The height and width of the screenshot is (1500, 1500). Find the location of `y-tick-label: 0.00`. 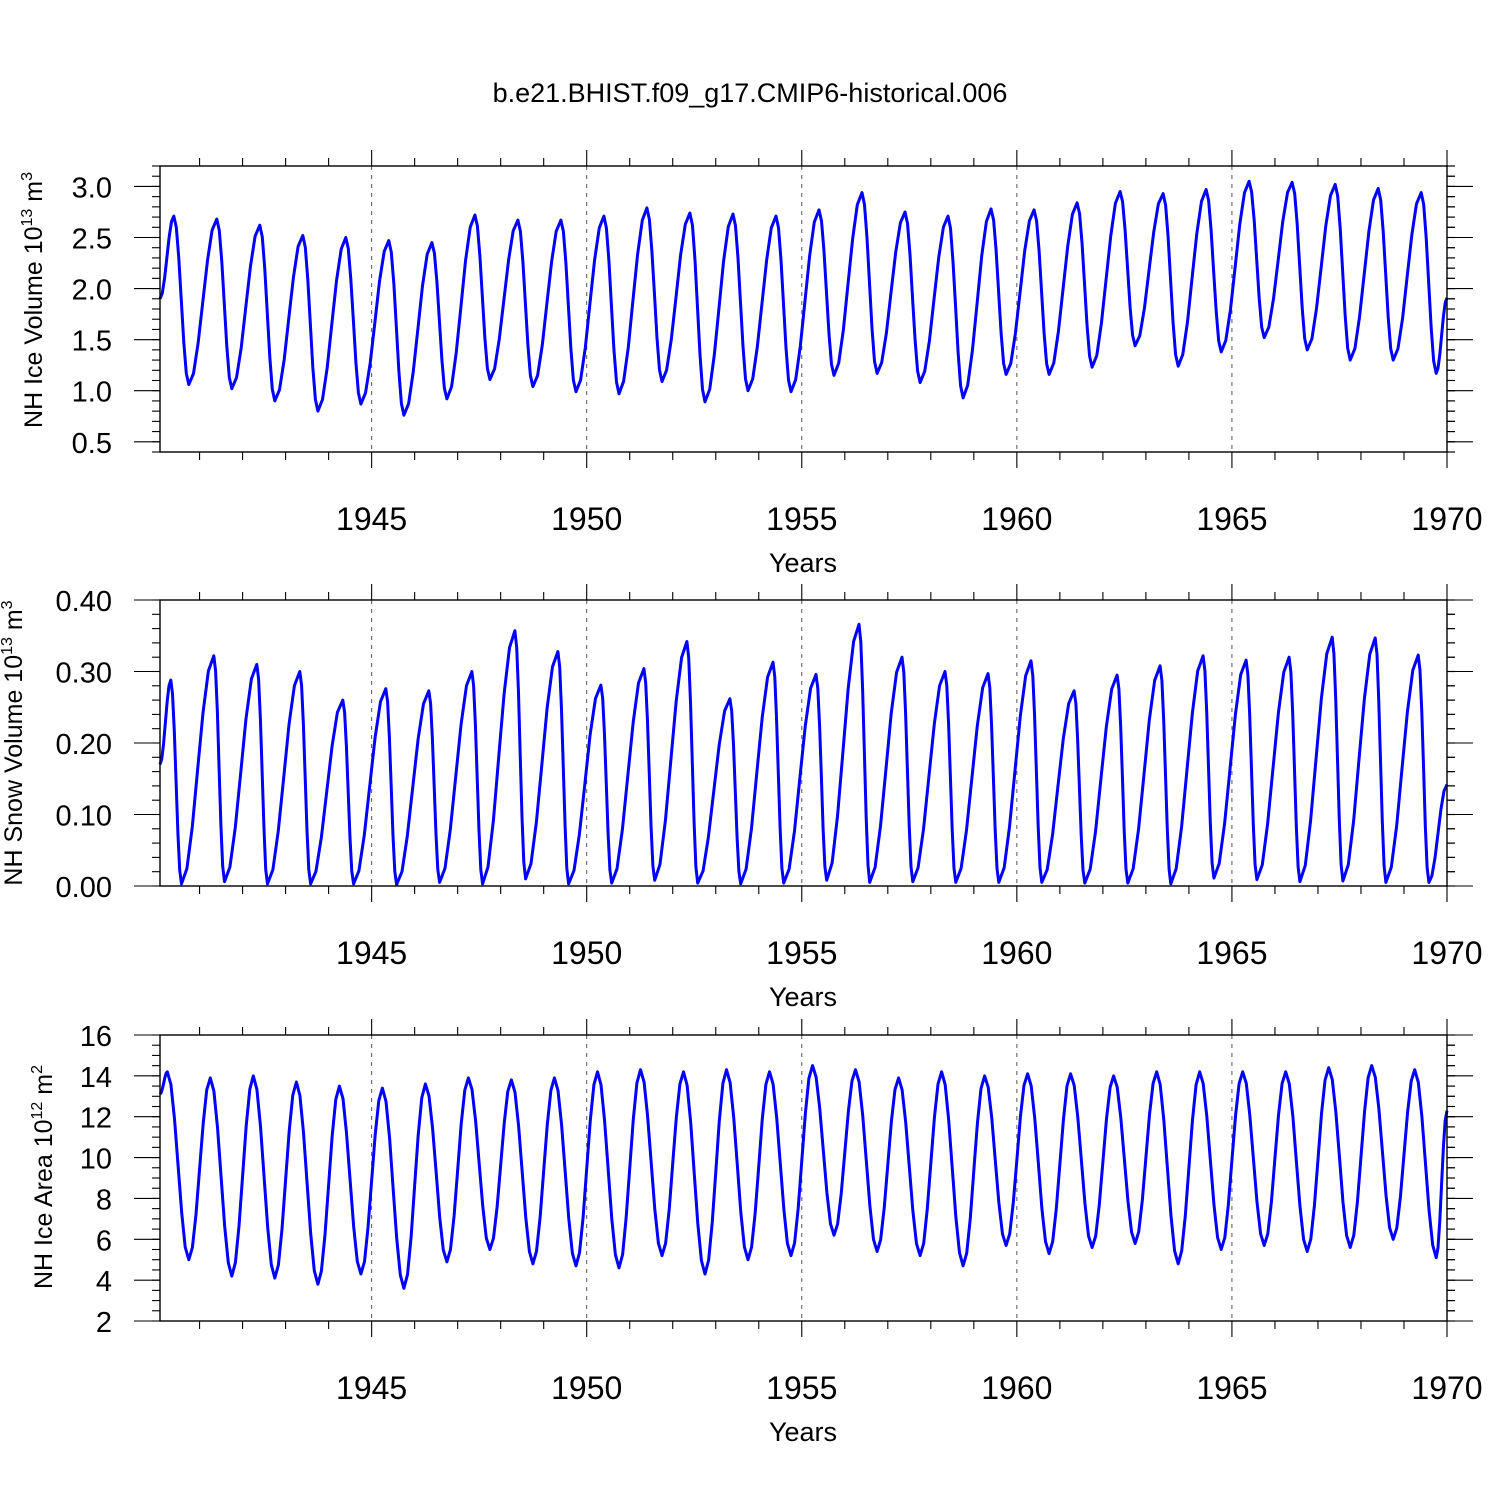

y-tick-label: 0.00 is located at coordinates (84, 888).